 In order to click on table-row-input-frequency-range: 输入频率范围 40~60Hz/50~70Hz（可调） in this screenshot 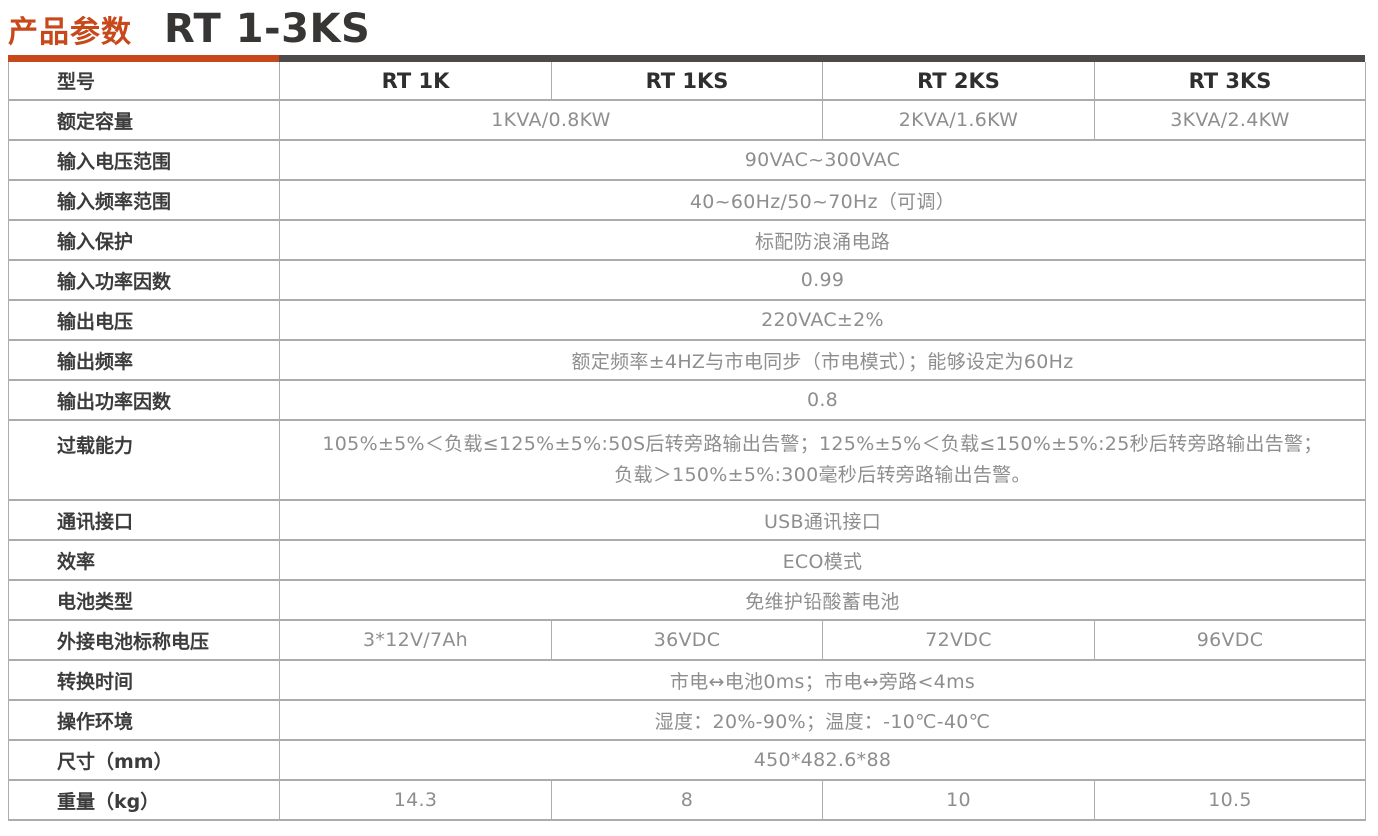, I will do `click(687, 200)`.